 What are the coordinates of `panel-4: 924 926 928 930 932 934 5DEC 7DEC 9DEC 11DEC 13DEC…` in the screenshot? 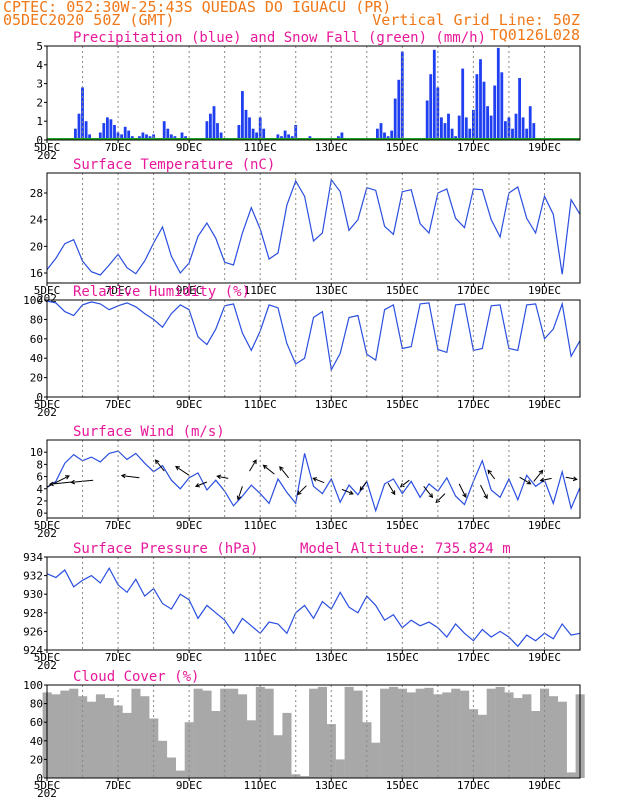 It's located at (302, 606).